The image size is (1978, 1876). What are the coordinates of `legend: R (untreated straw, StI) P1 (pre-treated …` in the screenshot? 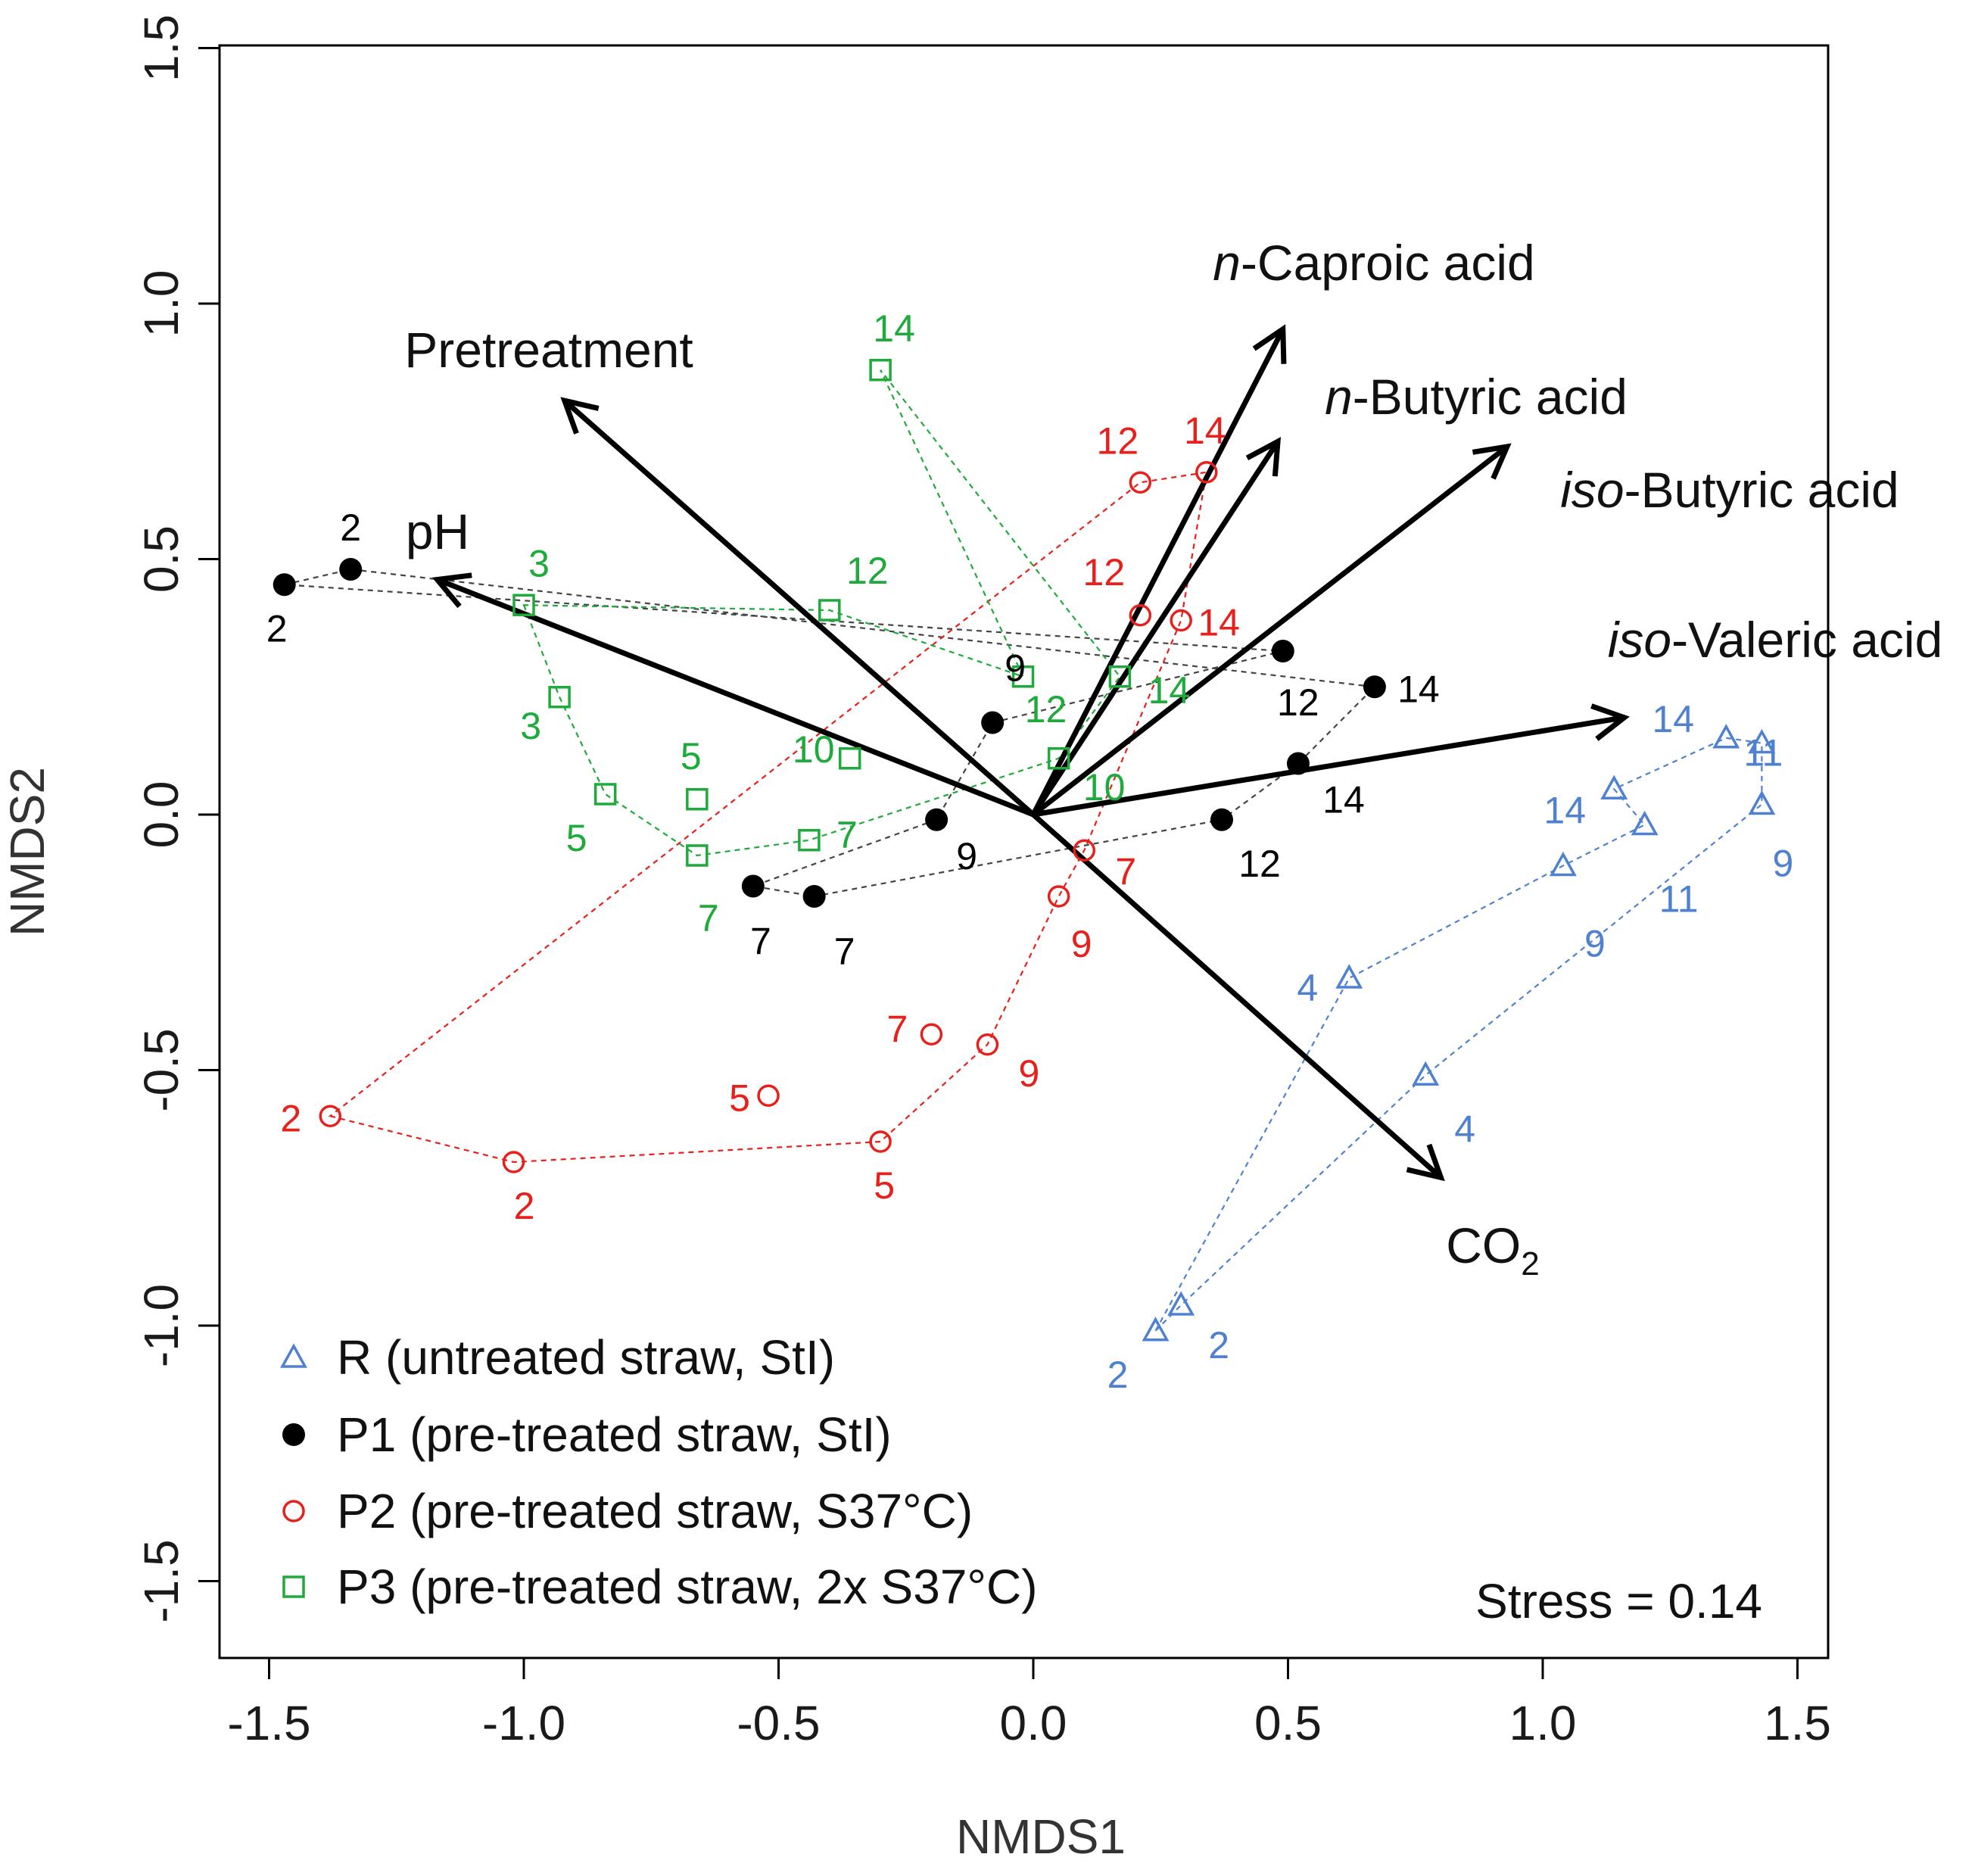 It's located at (659, 1472).